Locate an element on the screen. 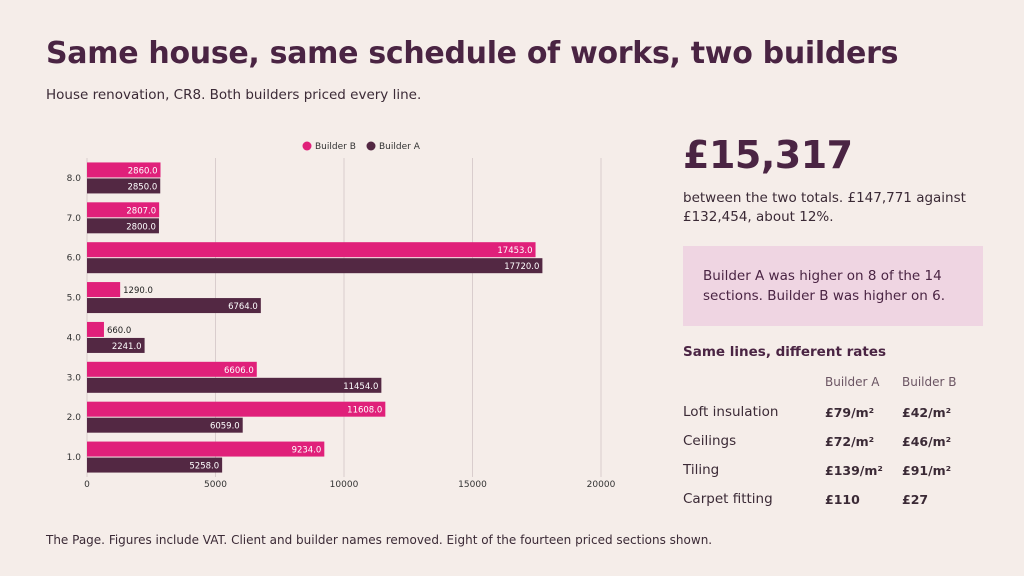 The width and height of the screenshot is (1024, 576). rate-row-label: Ceilings is located at coordinates (710, 441).